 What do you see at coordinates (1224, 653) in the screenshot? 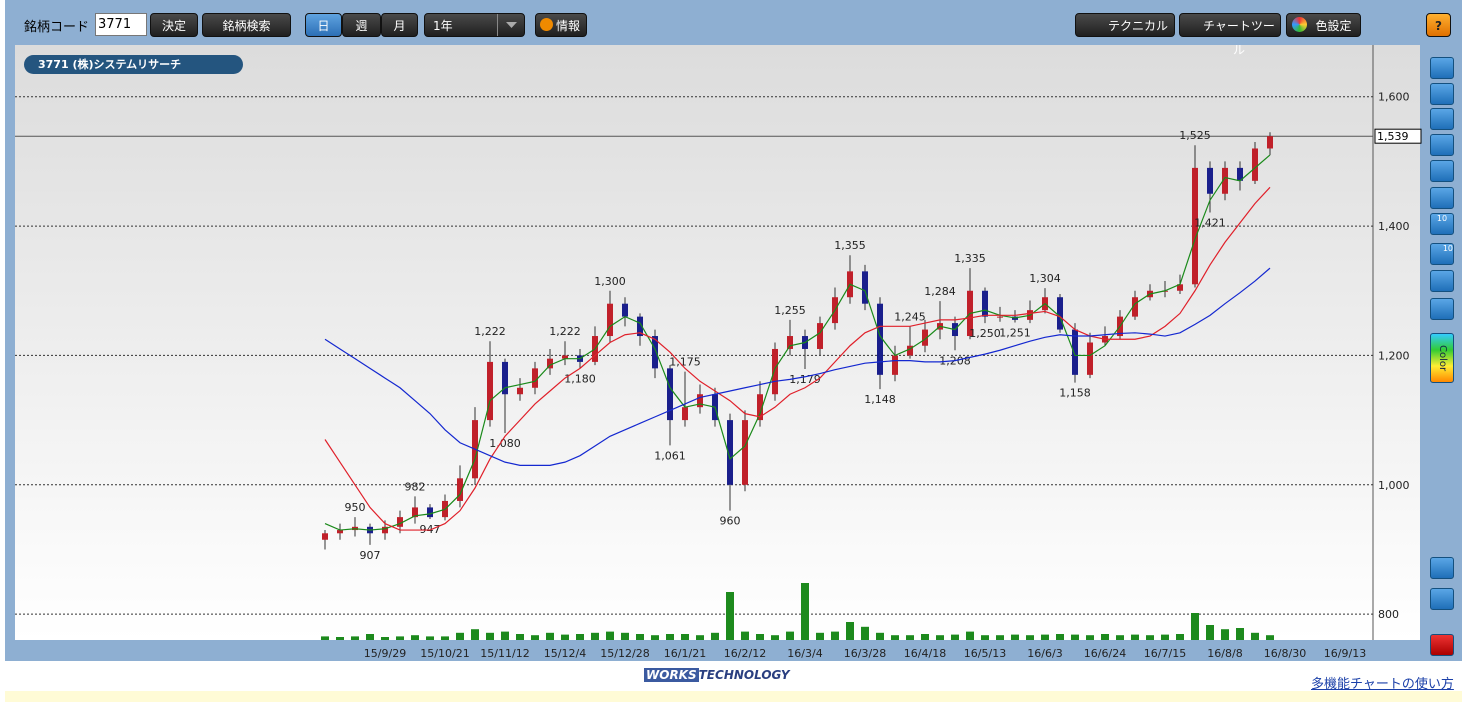
I see `x-tick-label: 16/8/8` at bounding box center [1224, 653].